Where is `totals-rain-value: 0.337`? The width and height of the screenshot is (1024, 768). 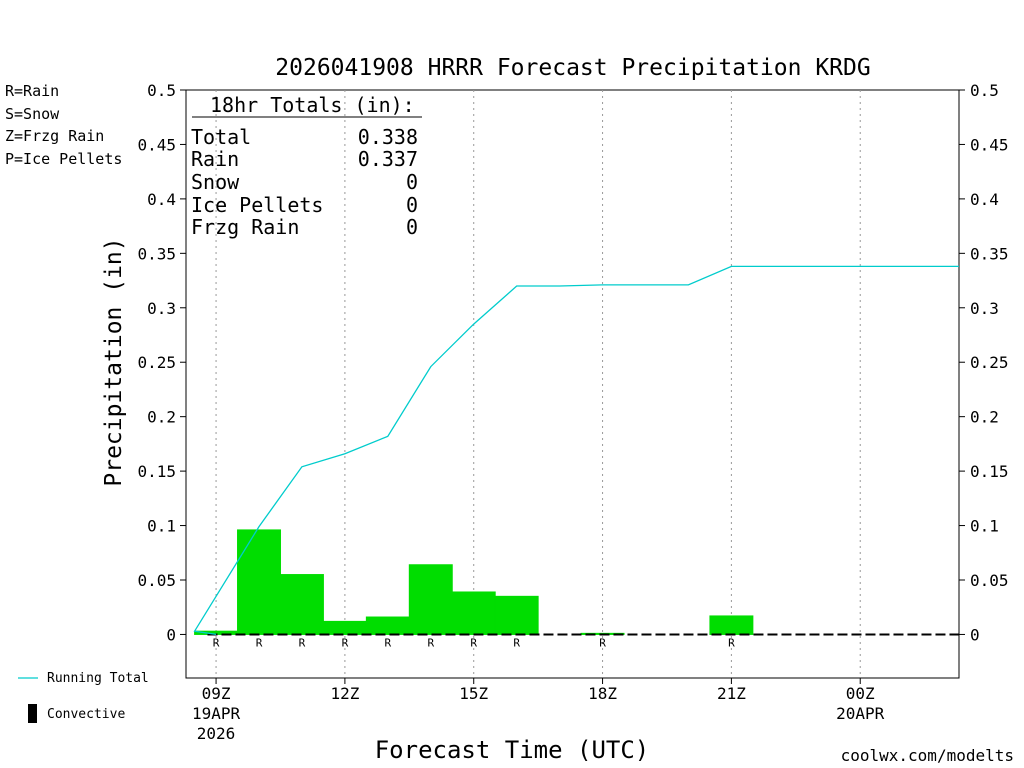
totals-rain-value: 0.337 is located at coordinates (388, 159).